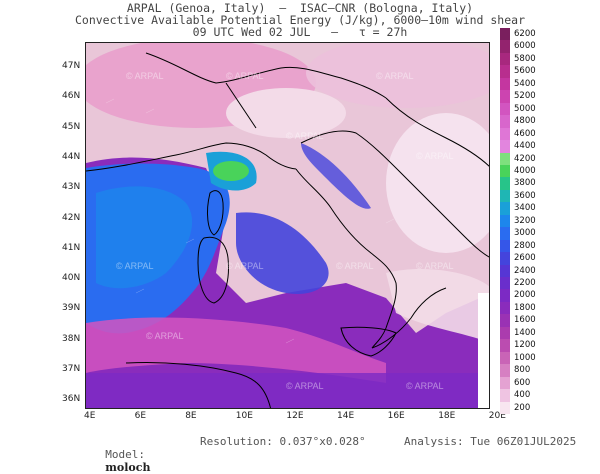 This screenshot has height=474, width=600. I want to click on colorbar, so click(505, 221).